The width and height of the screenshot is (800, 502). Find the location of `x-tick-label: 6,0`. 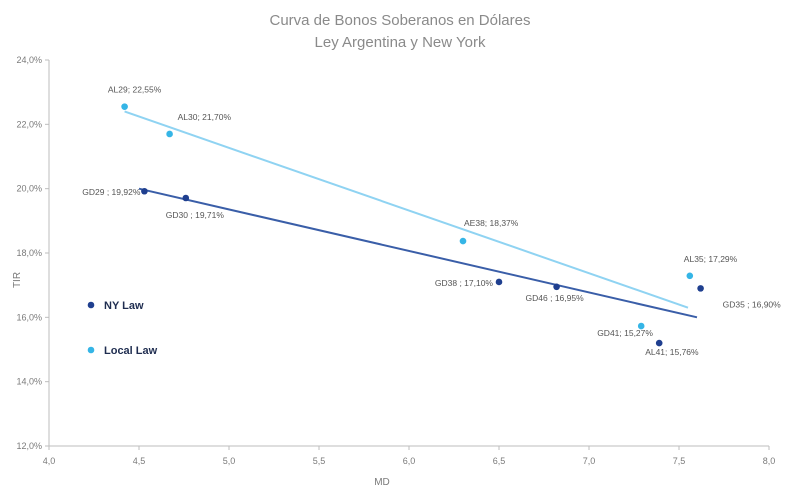

x-tick-label: 6,0 is located at coordinates (409, 461).